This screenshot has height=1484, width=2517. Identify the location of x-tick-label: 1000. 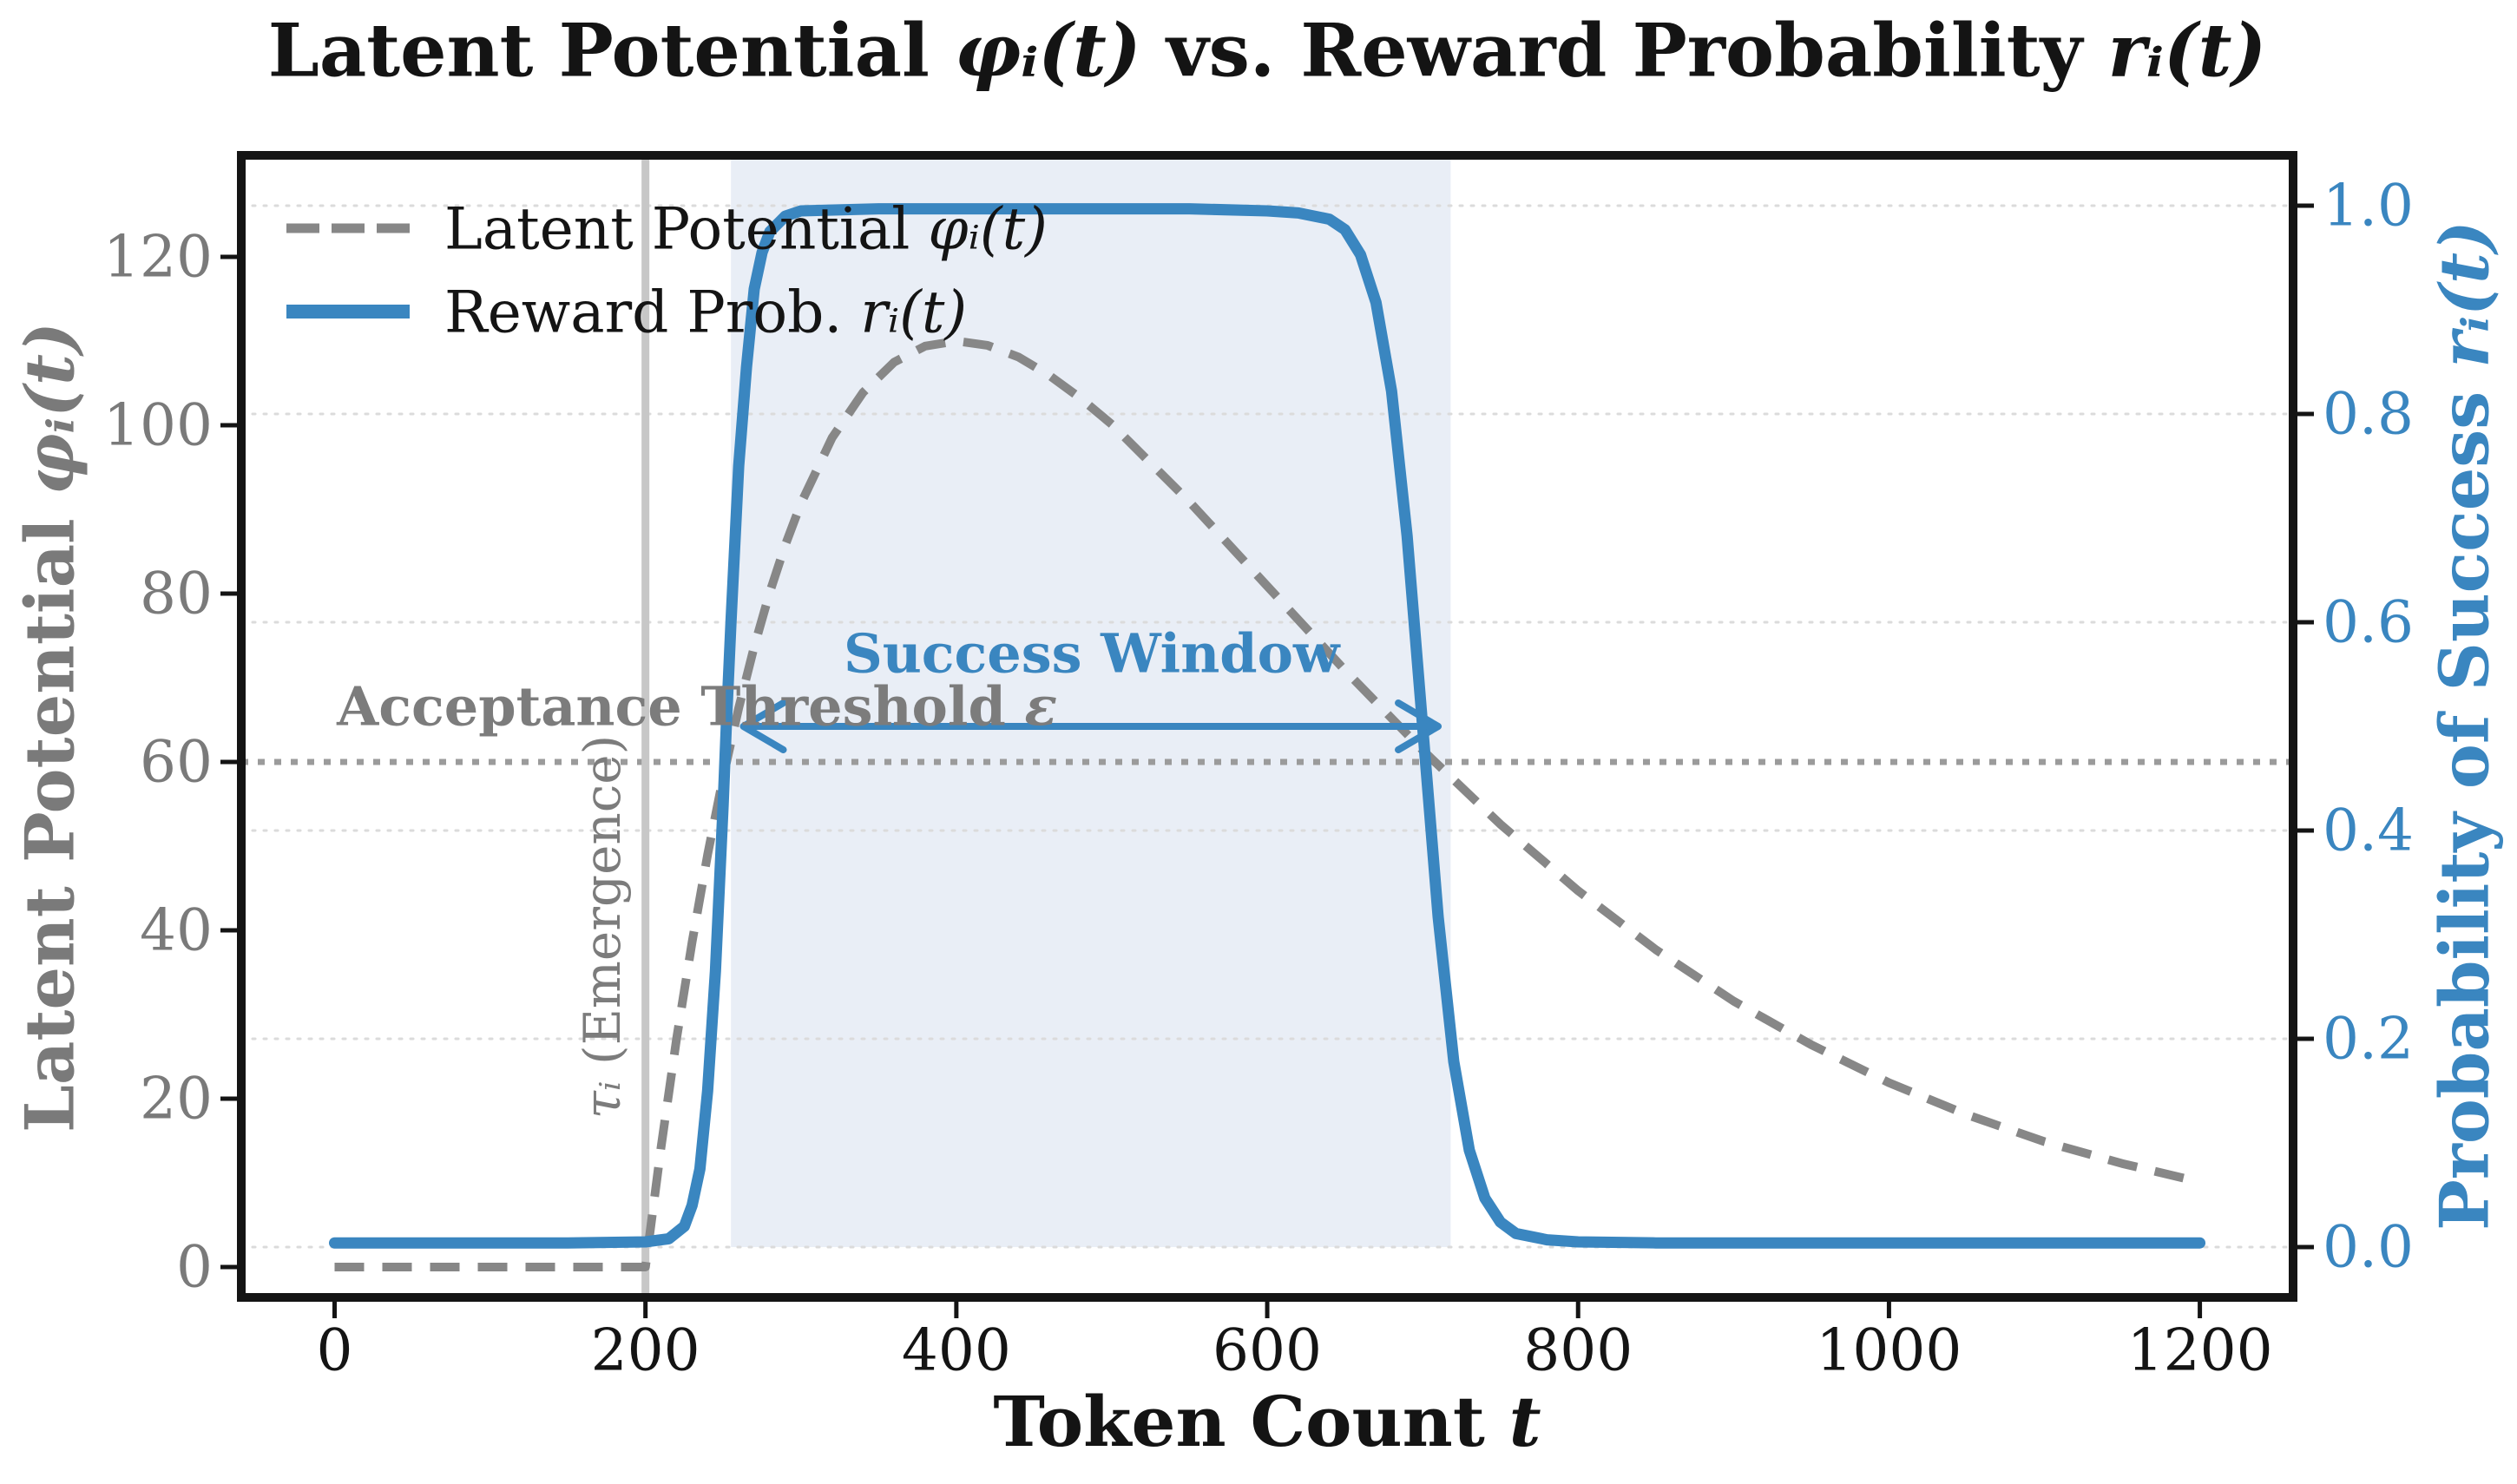
(1889, 1350).